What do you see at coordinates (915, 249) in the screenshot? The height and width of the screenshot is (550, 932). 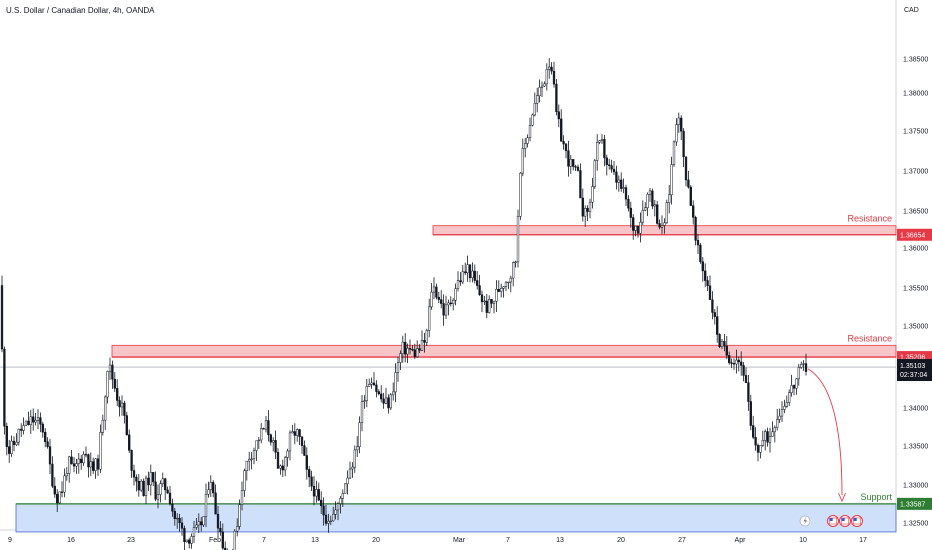 I see `y-tick-label: 1.36000` at bounding box center [915, 249].